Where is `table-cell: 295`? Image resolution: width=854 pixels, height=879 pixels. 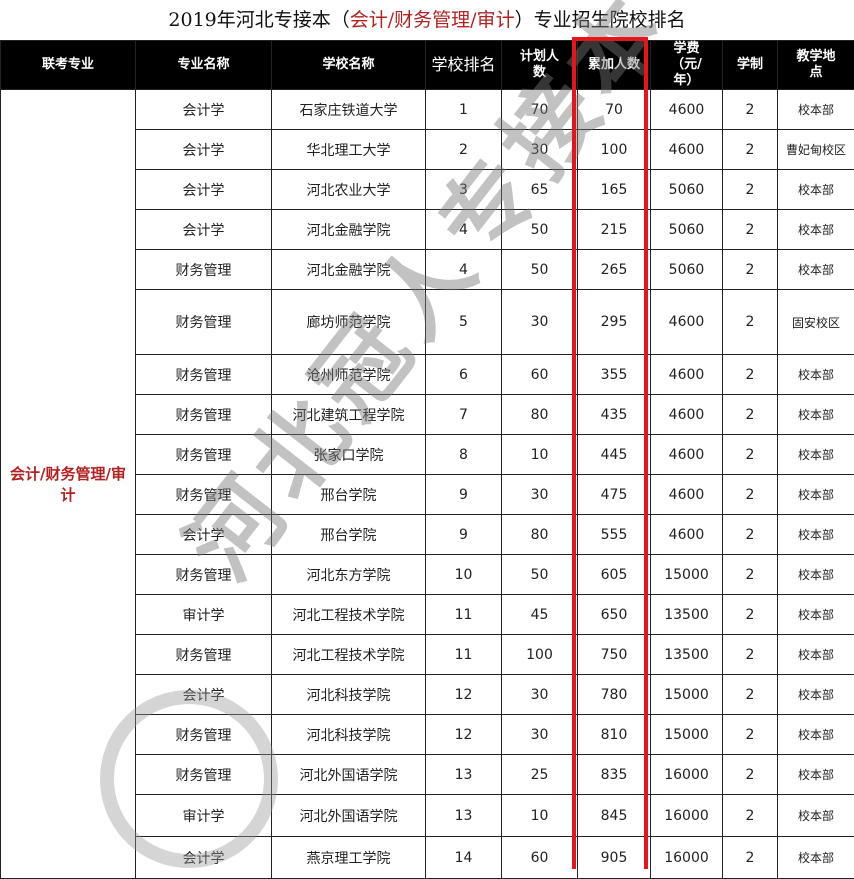 table-cell: 295 is located at coordinates (614, 322).